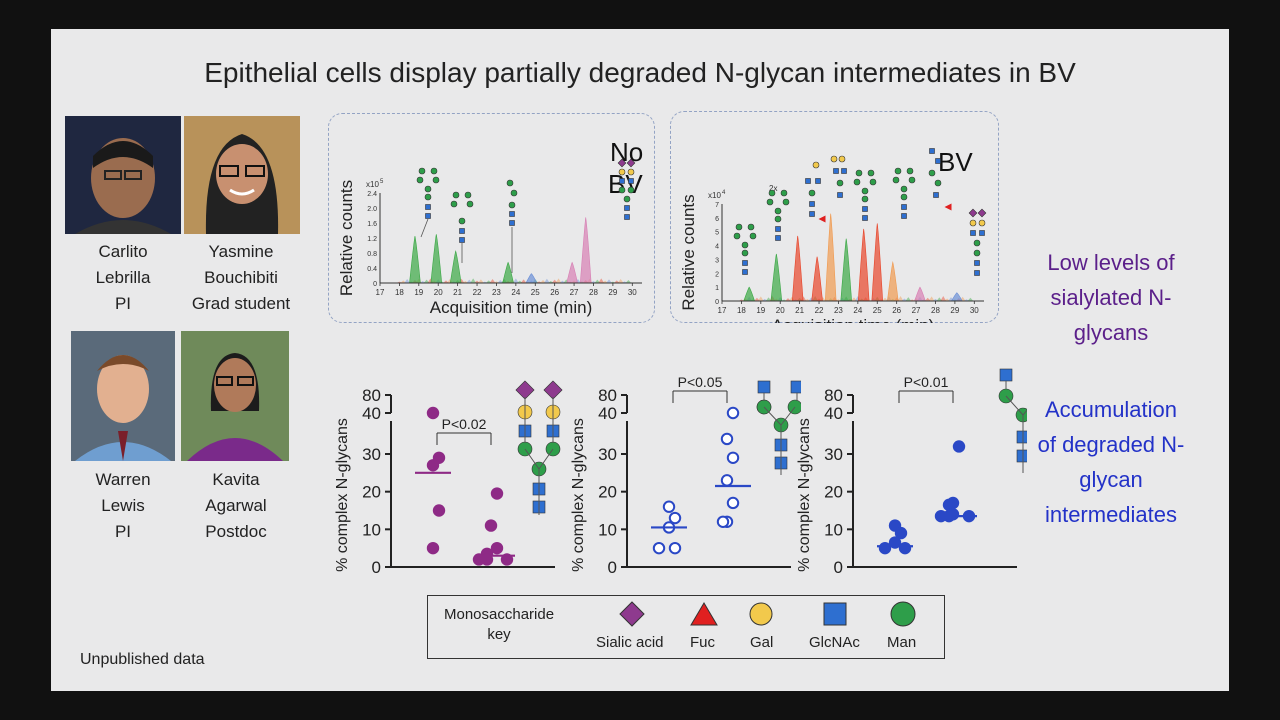  I want to click on x-tick-label: 24, so click(857, 310).